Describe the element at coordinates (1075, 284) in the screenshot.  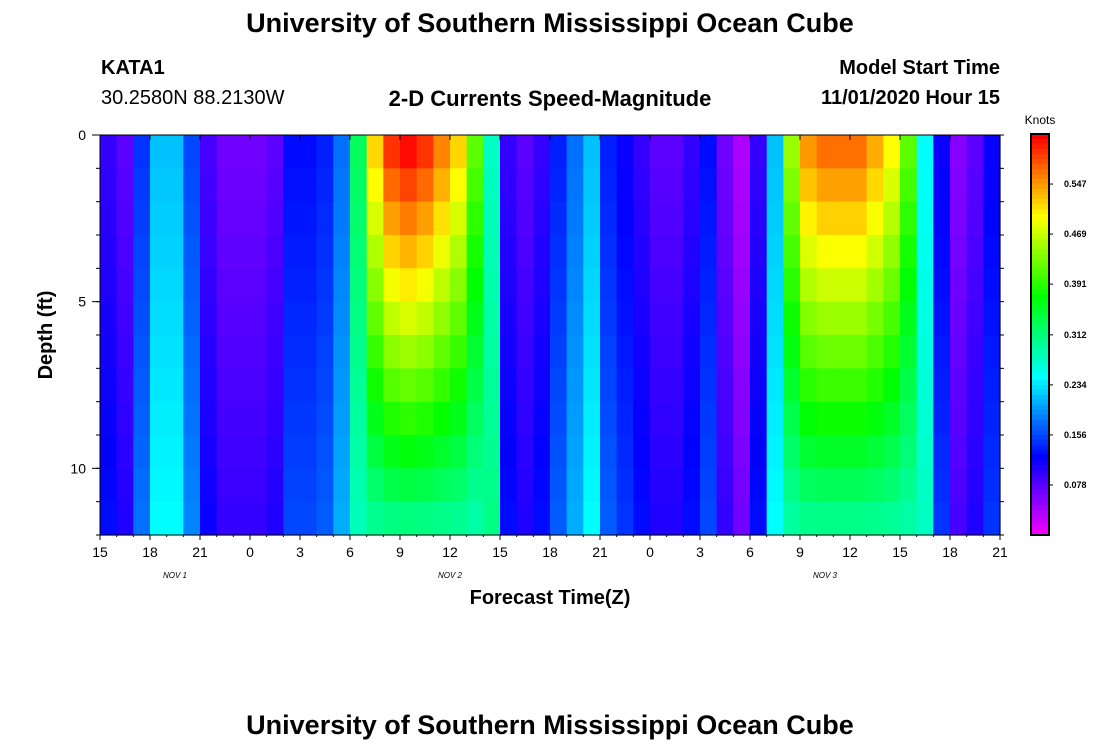
I see `colorbar-tick-label: 0.391` at that location.